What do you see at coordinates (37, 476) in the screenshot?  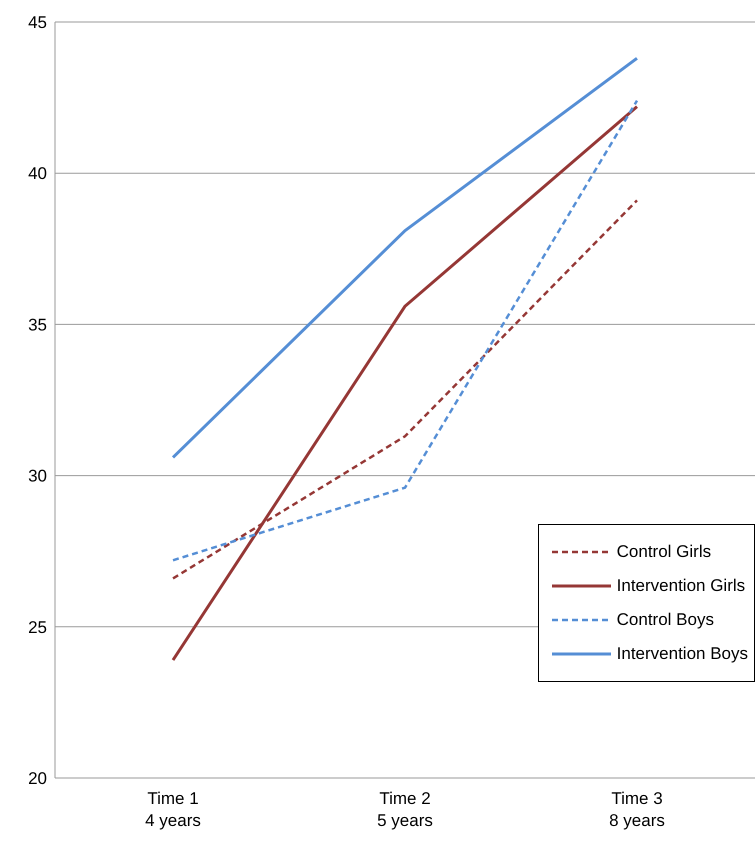 I see `y-tick-label: 30` at bounding box center [37, 476].